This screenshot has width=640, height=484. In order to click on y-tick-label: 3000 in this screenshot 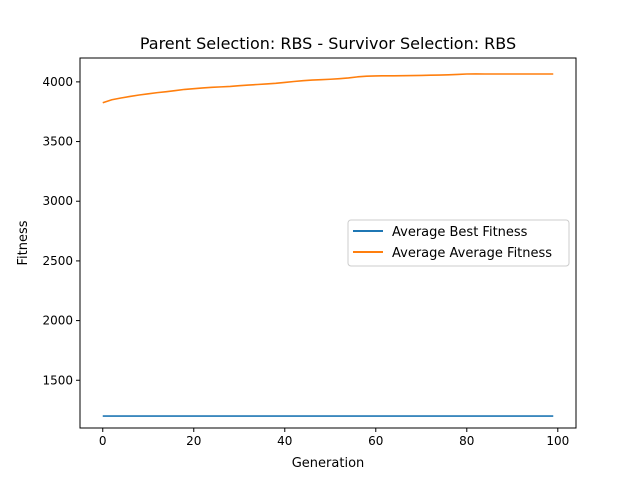, I will do `click(57, 201)`.